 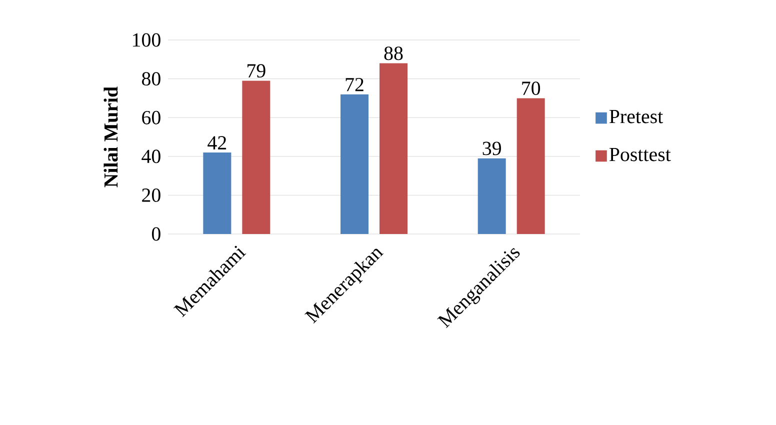 What do you see at coordinates (640, 155) in the screenshot?
I see `legend-label: Posttest` at bounding box center [640, 155].